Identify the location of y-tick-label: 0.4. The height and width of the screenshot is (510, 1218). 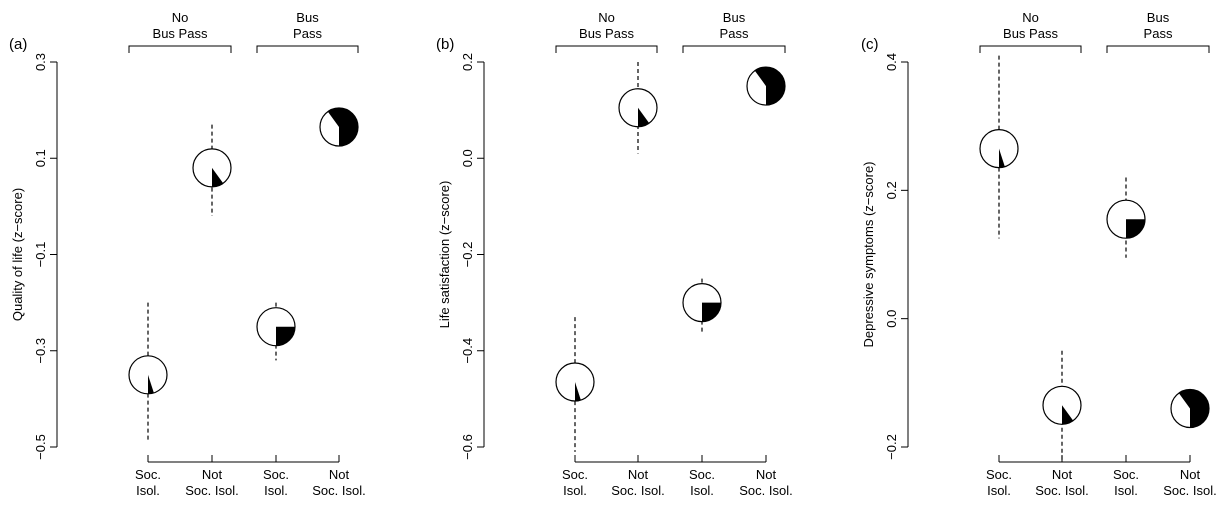
(891, 62).